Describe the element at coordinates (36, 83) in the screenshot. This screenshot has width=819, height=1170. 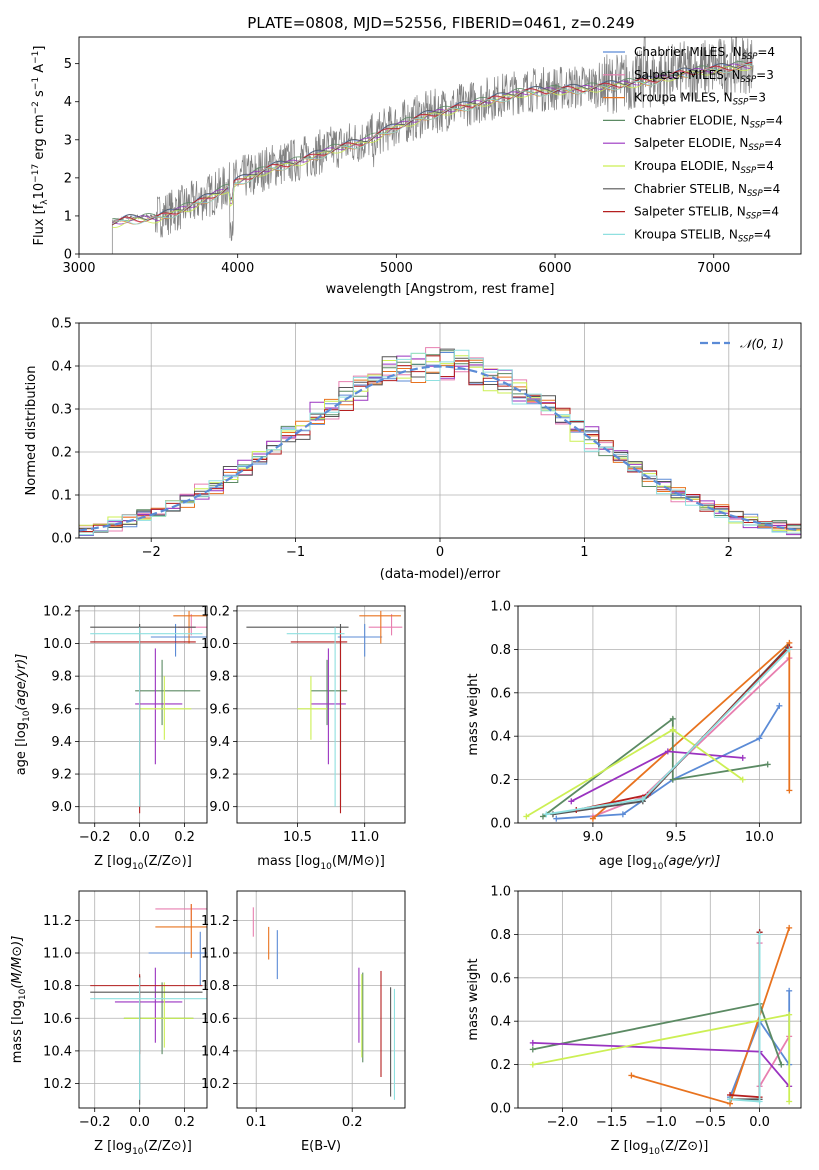
I see `y-label-sup: −1` at that location.